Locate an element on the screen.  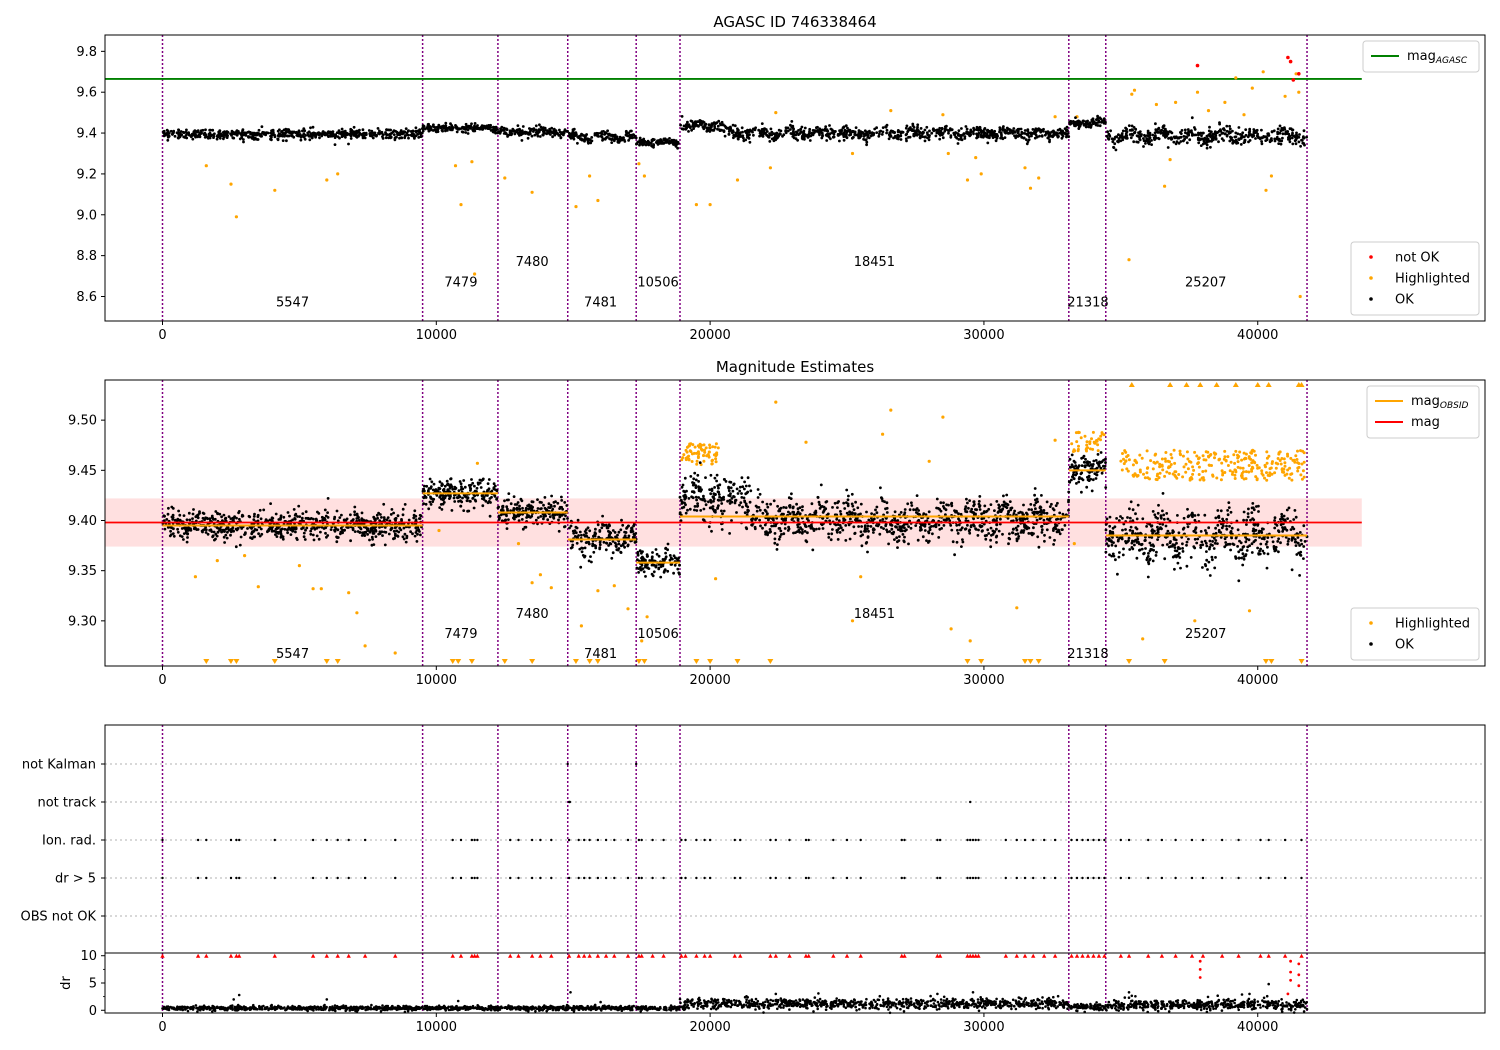
obsid-label: 7479 is located at coordinates (460, 282).